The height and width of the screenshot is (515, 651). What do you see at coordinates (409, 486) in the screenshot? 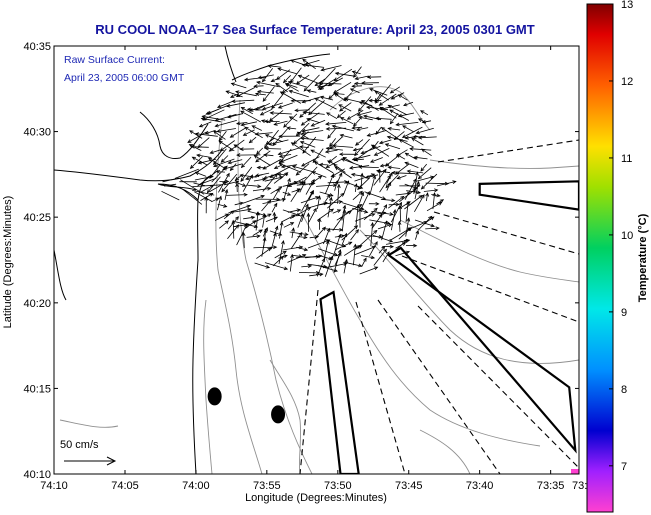
I see `x-tick-label: 73:45` at bounding box center [409, 486].